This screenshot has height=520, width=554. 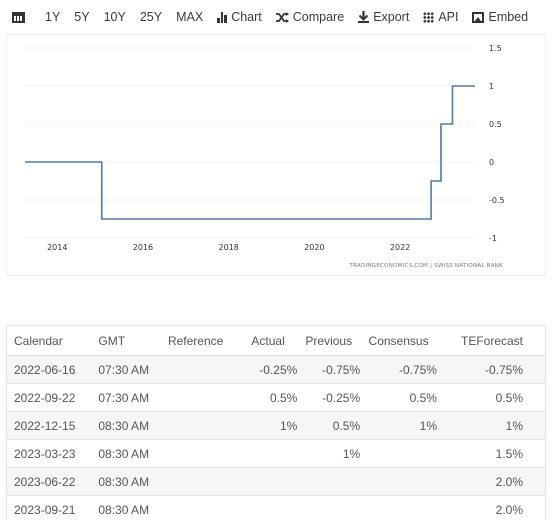 I want to click on shuffle-icon, so click(x=282, y=17).